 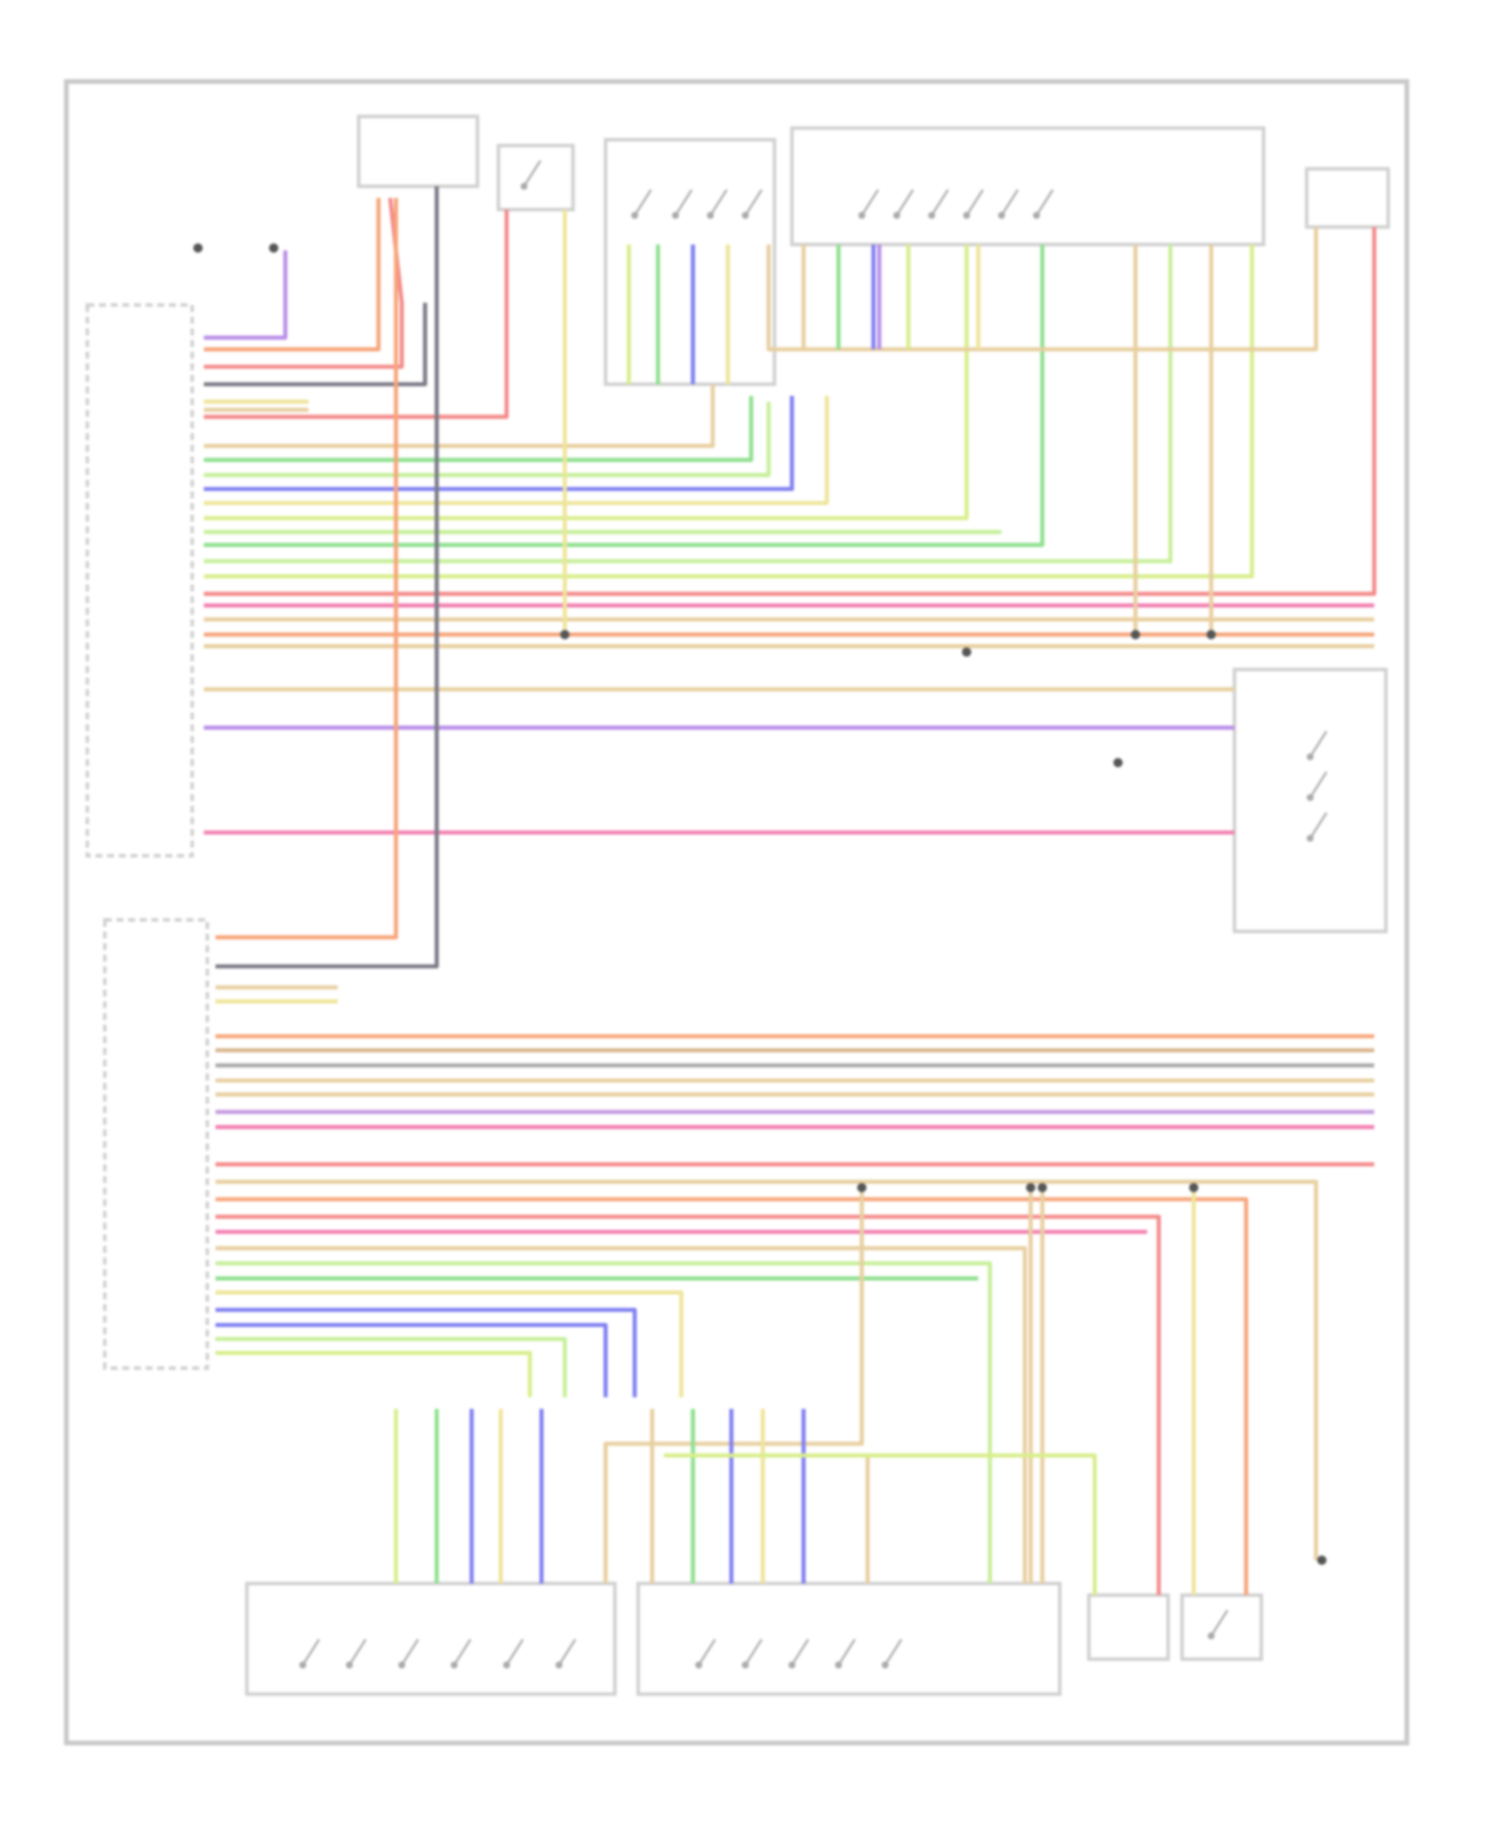 What do you see at coordinates (690, 261) in the screenshot?
I see `left-window-switch-block` at bounding box center [690, 261].